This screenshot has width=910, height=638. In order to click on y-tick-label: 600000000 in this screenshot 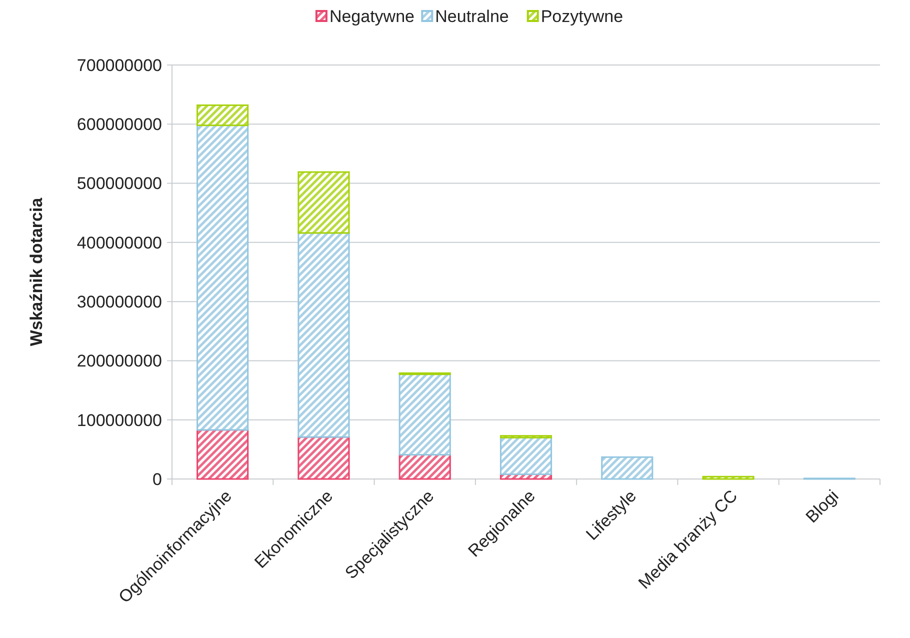, I will do `click(119, 124)`.